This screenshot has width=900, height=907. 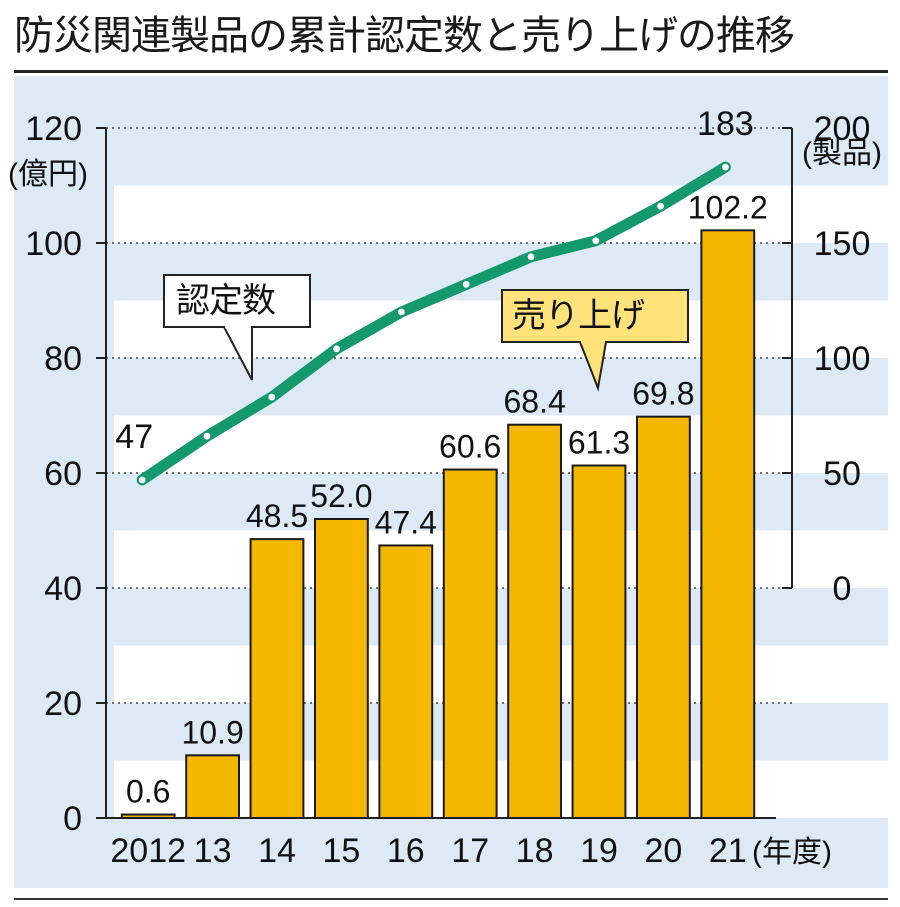 I want to click on bar-callout-box, so click(x=595, y=316).